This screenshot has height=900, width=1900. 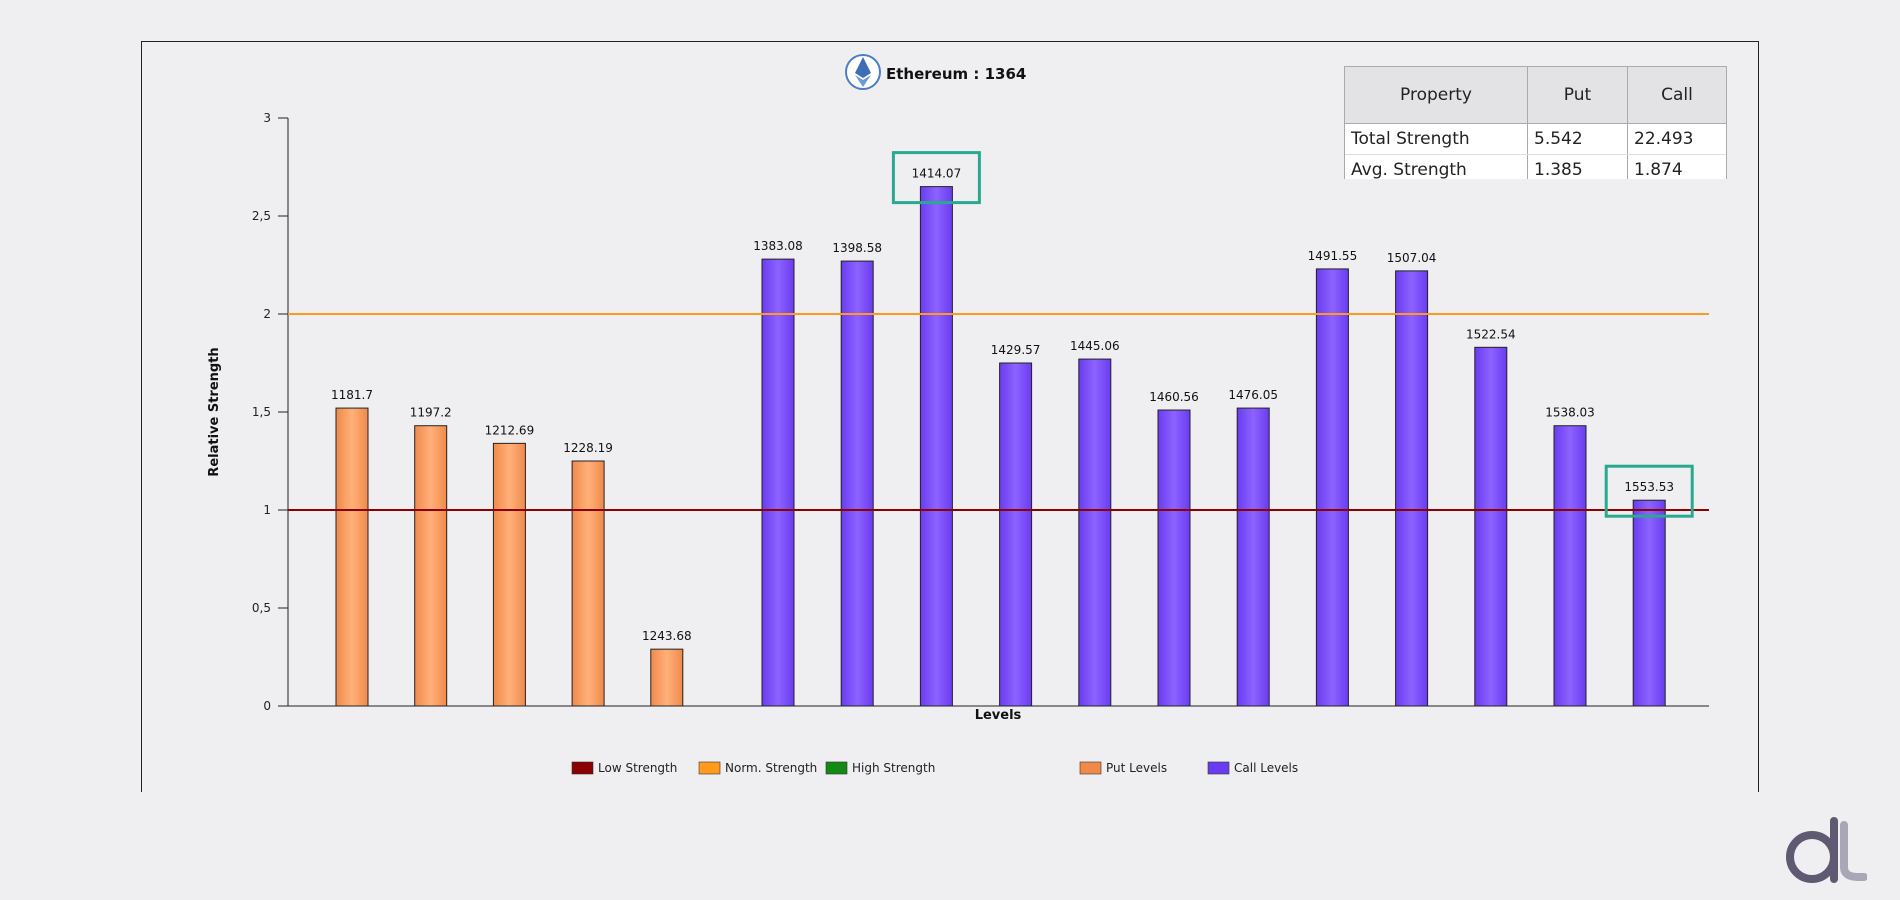 I want to click on table-header-put: Put, so click(x=1577, y=95).